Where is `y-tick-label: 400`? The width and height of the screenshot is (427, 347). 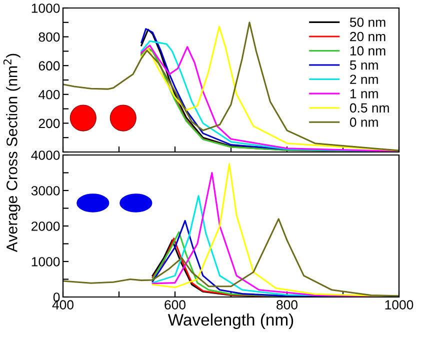 y-tick-label: 400 is located at coordinates (49, 95).